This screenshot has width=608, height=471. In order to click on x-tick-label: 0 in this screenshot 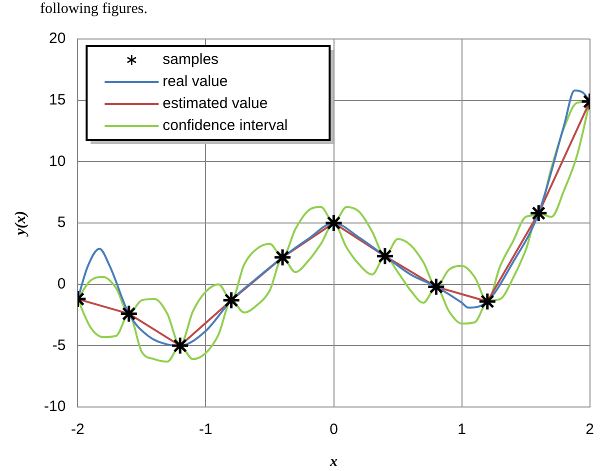, I will do `click(334, 429)`.